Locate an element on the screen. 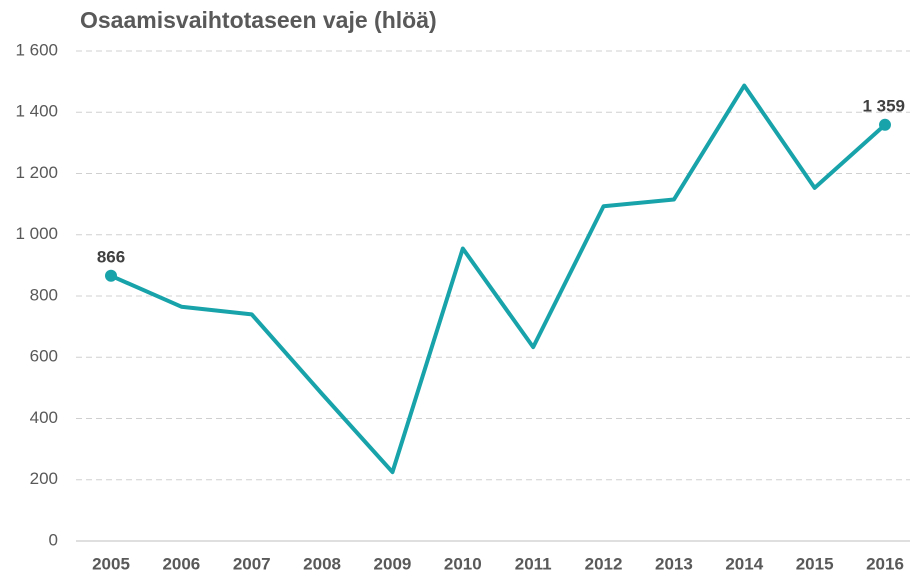  x-tick-label: 2015 is located at coordinates (815, 563).